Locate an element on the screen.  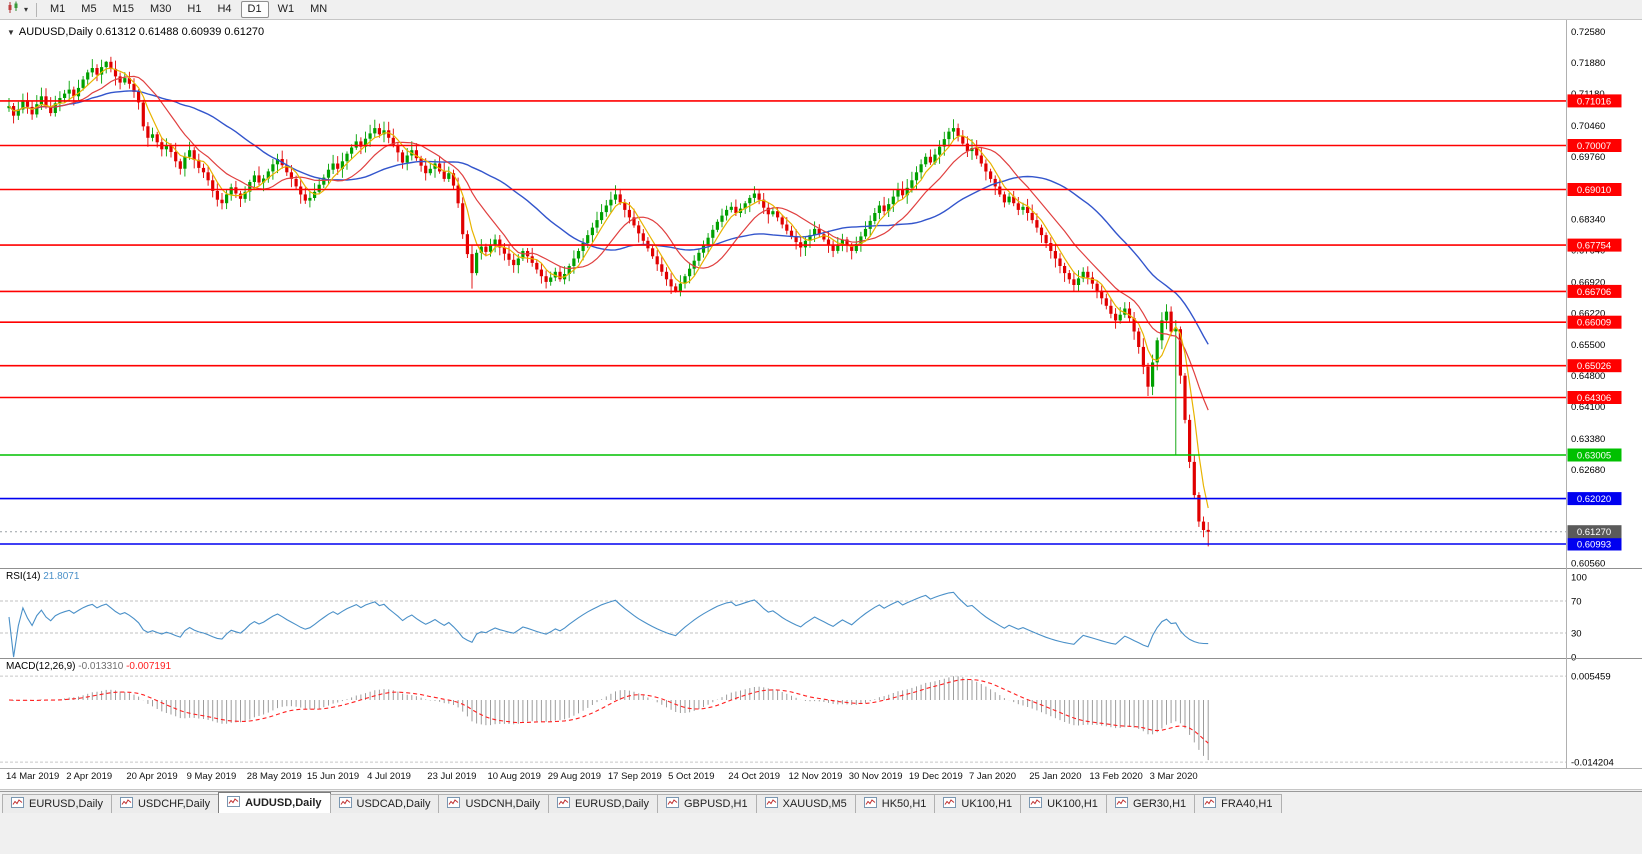
svg-text: 0.69760 is located at coordinates (1588, 157).